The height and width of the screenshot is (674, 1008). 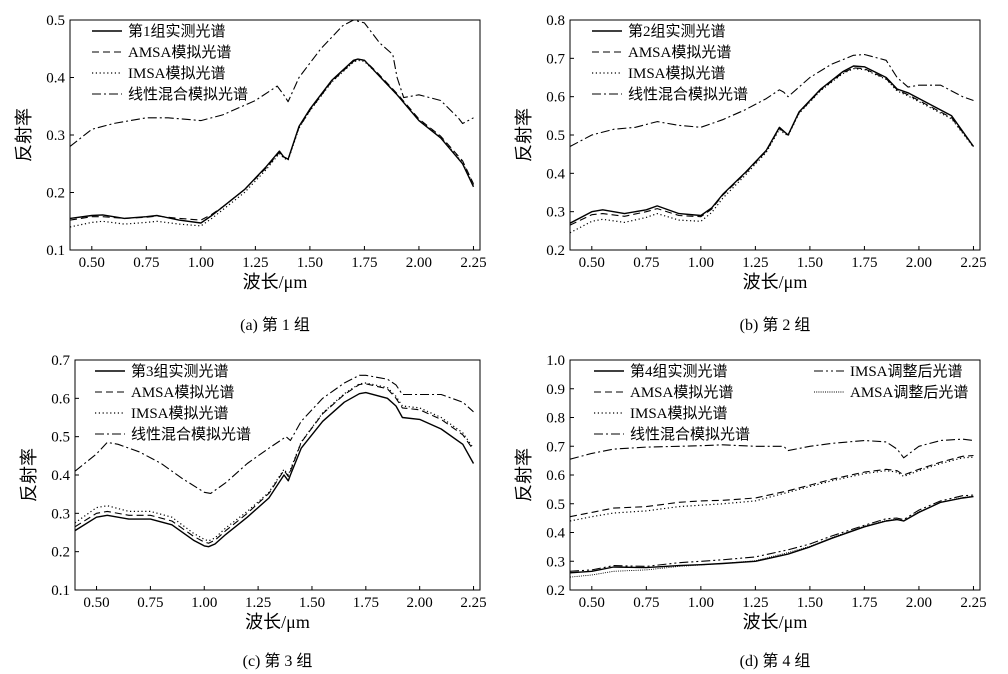 I want to click on panel-caption: (d) 第 4 组, so click(x=775, y=661).